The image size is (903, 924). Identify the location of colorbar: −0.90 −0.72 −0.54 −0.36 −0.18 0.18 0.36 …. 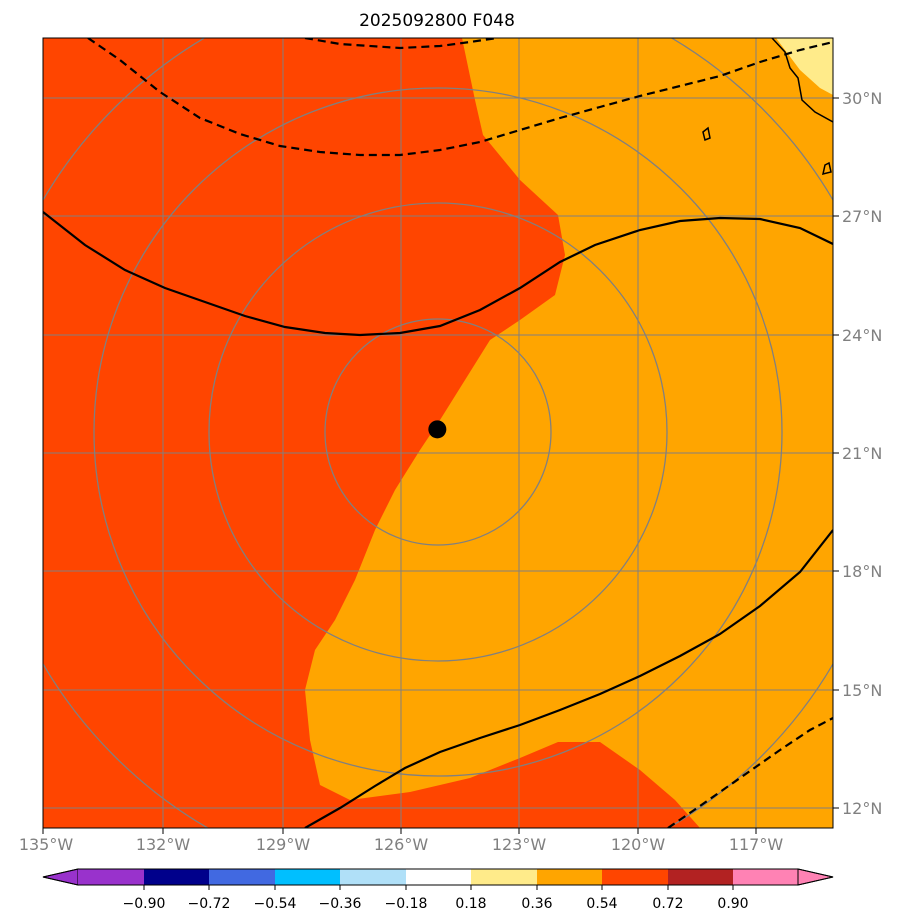
(438, 890).